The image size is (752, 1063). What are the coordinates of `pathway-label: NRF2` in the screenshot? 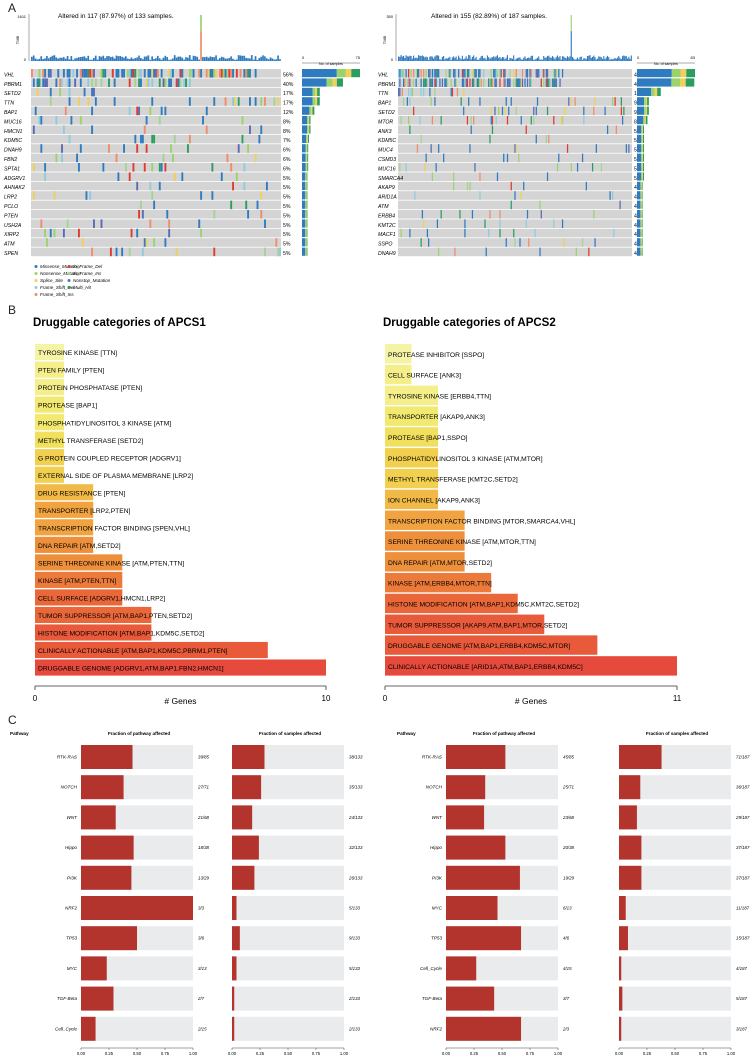 It's located at (71, 908).